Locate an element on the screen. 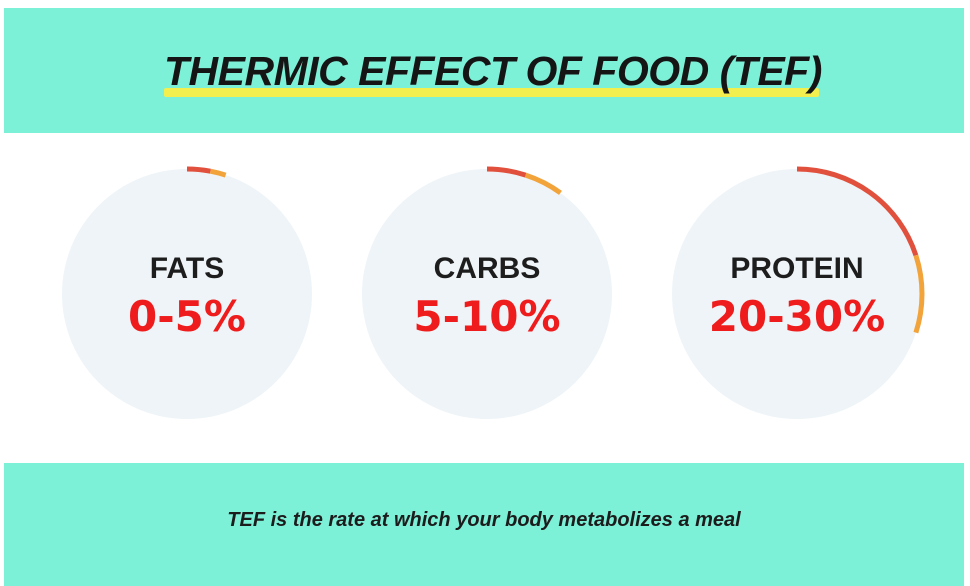  gauge-protein-chart is located at coordinates (798, 292).